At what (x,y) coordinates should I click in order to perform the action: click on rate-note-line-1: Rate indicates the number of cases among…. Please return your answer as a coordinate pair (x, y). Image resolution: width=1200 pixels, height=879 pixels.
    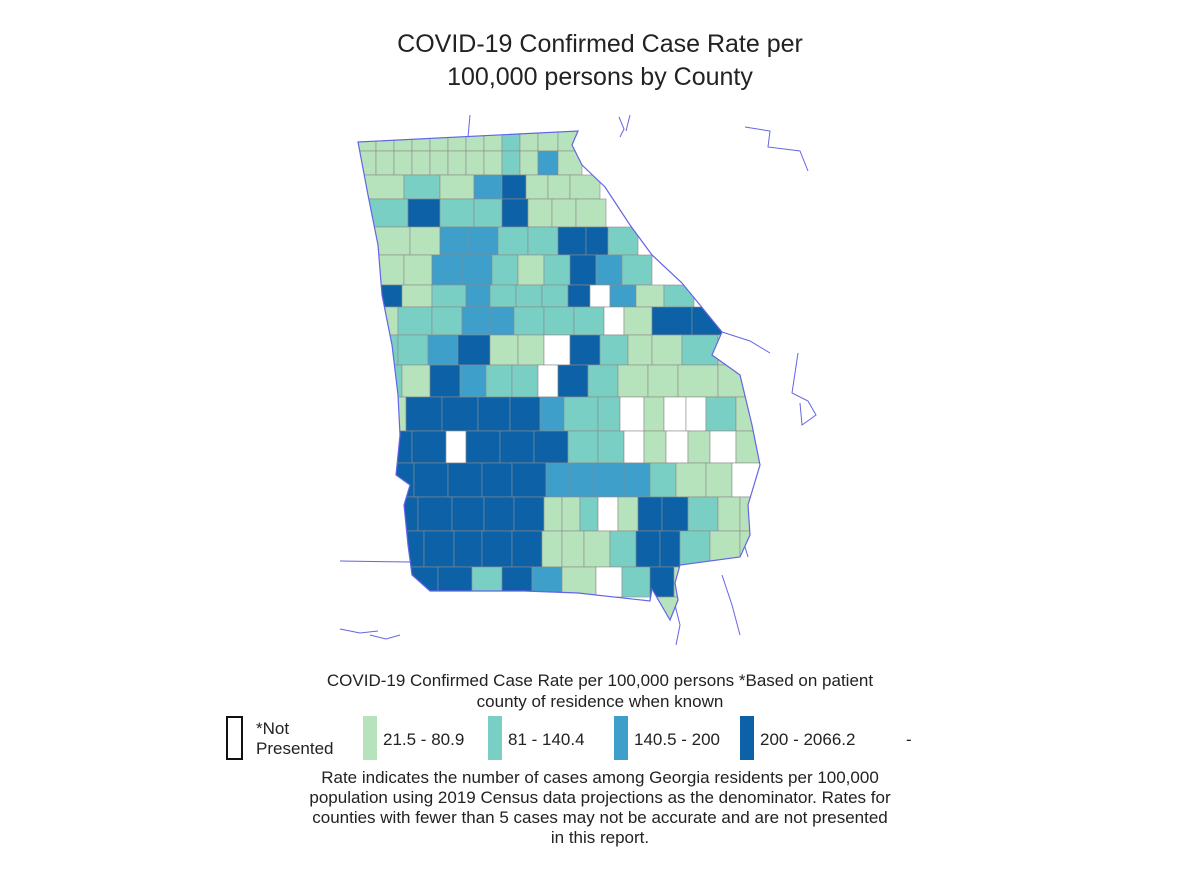
    Looking at the image, I should click on (600, 777).